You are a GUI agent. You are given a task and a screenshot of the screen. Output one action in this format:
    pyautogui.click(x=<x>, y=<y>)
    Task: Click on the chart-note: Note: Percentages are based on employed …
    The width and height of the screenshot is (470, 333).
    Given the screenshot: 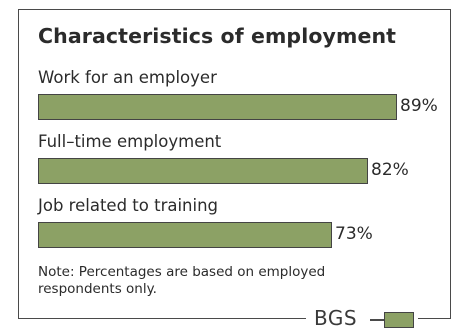 What is the action you would take?
    pyautogui.click(x=182, y=280)
    